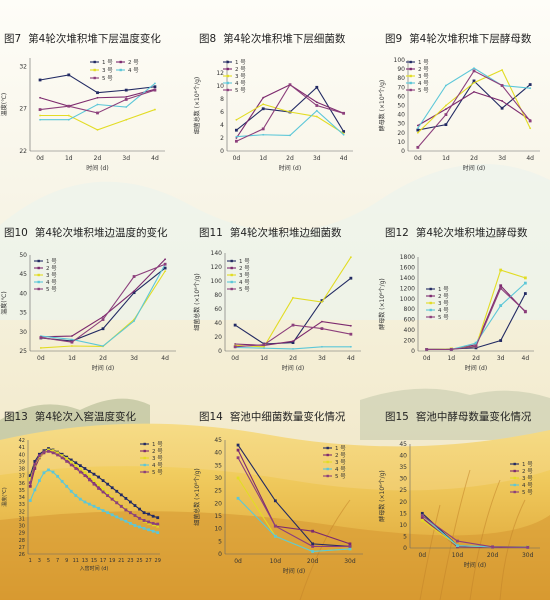 The height and width of the screenshot is (600, 550). What do you see at coordinates (222, 125) in the screenshot?
I see `y-tick-label: 4` at bounding box center [222, 125].